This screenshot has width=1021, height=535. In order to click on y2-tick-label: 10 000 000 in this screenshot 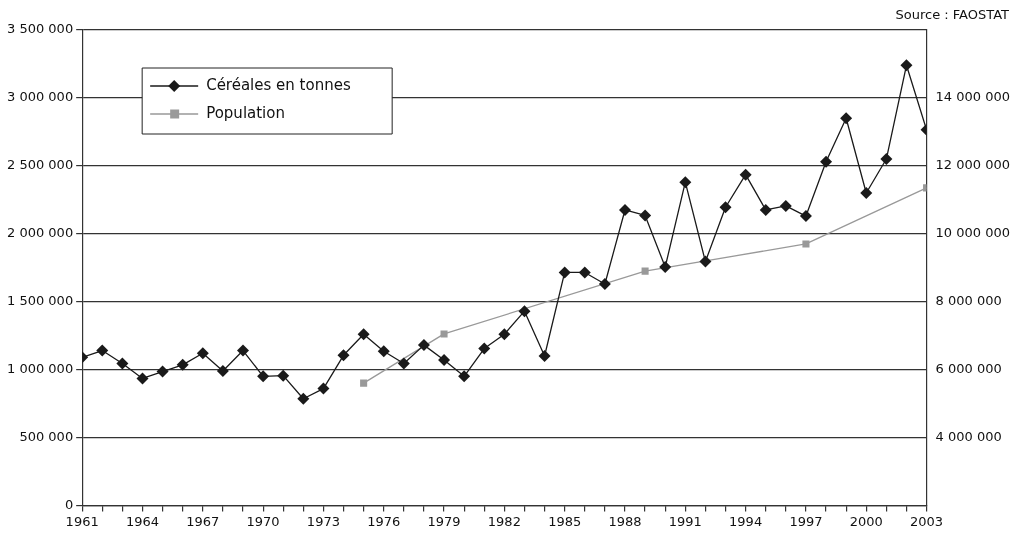, I will do `click(972, 233)`.